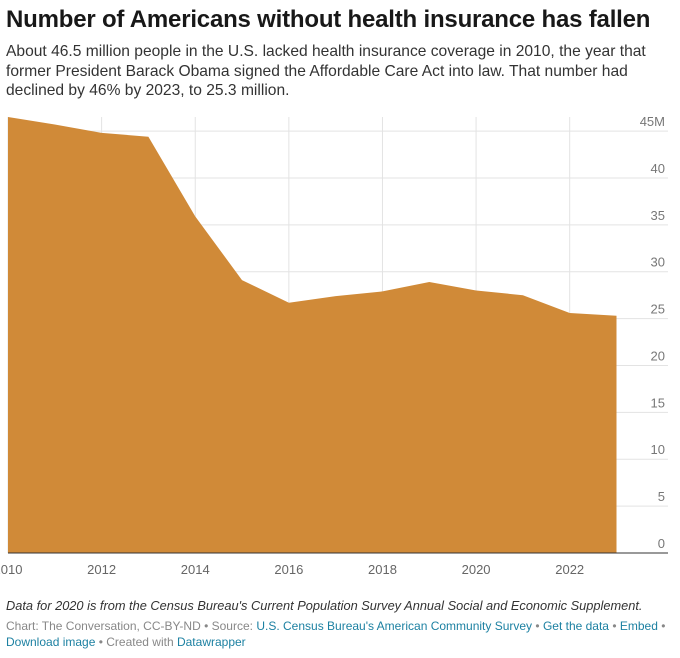 The height and width of the screenshot is (658, 680). I want to click on y-tick-label: 20, so click(658, 355).